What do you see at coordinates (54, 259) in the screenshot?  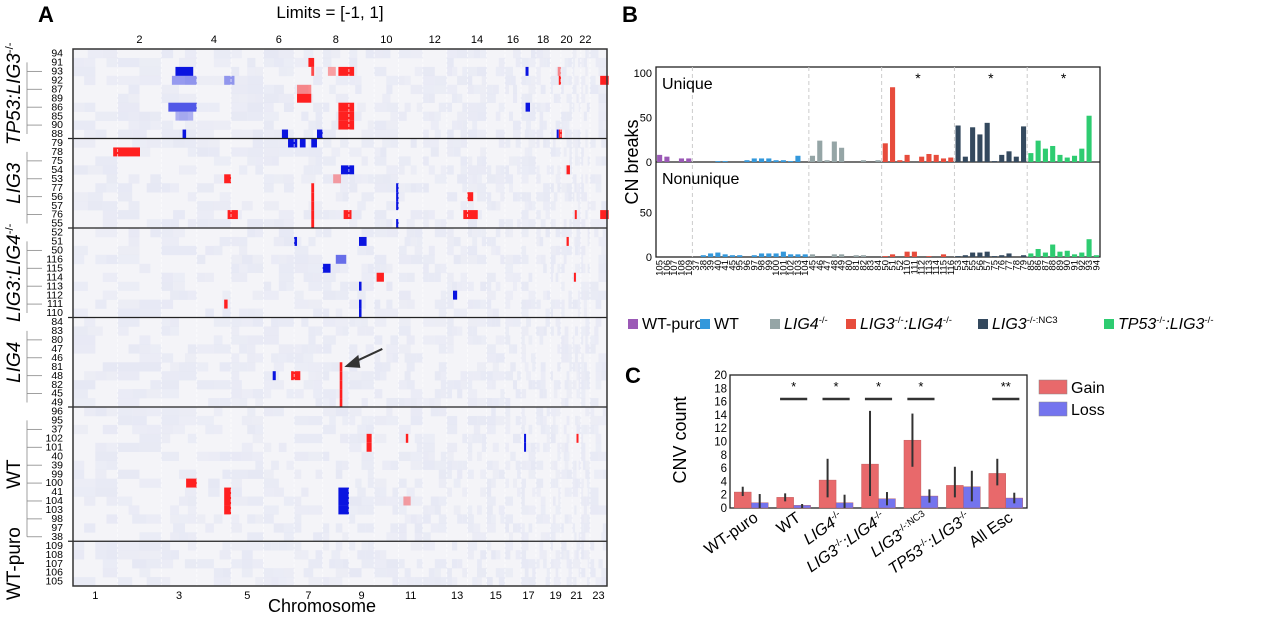 I see `sample-label: 116` at bounding box center [54, 259].